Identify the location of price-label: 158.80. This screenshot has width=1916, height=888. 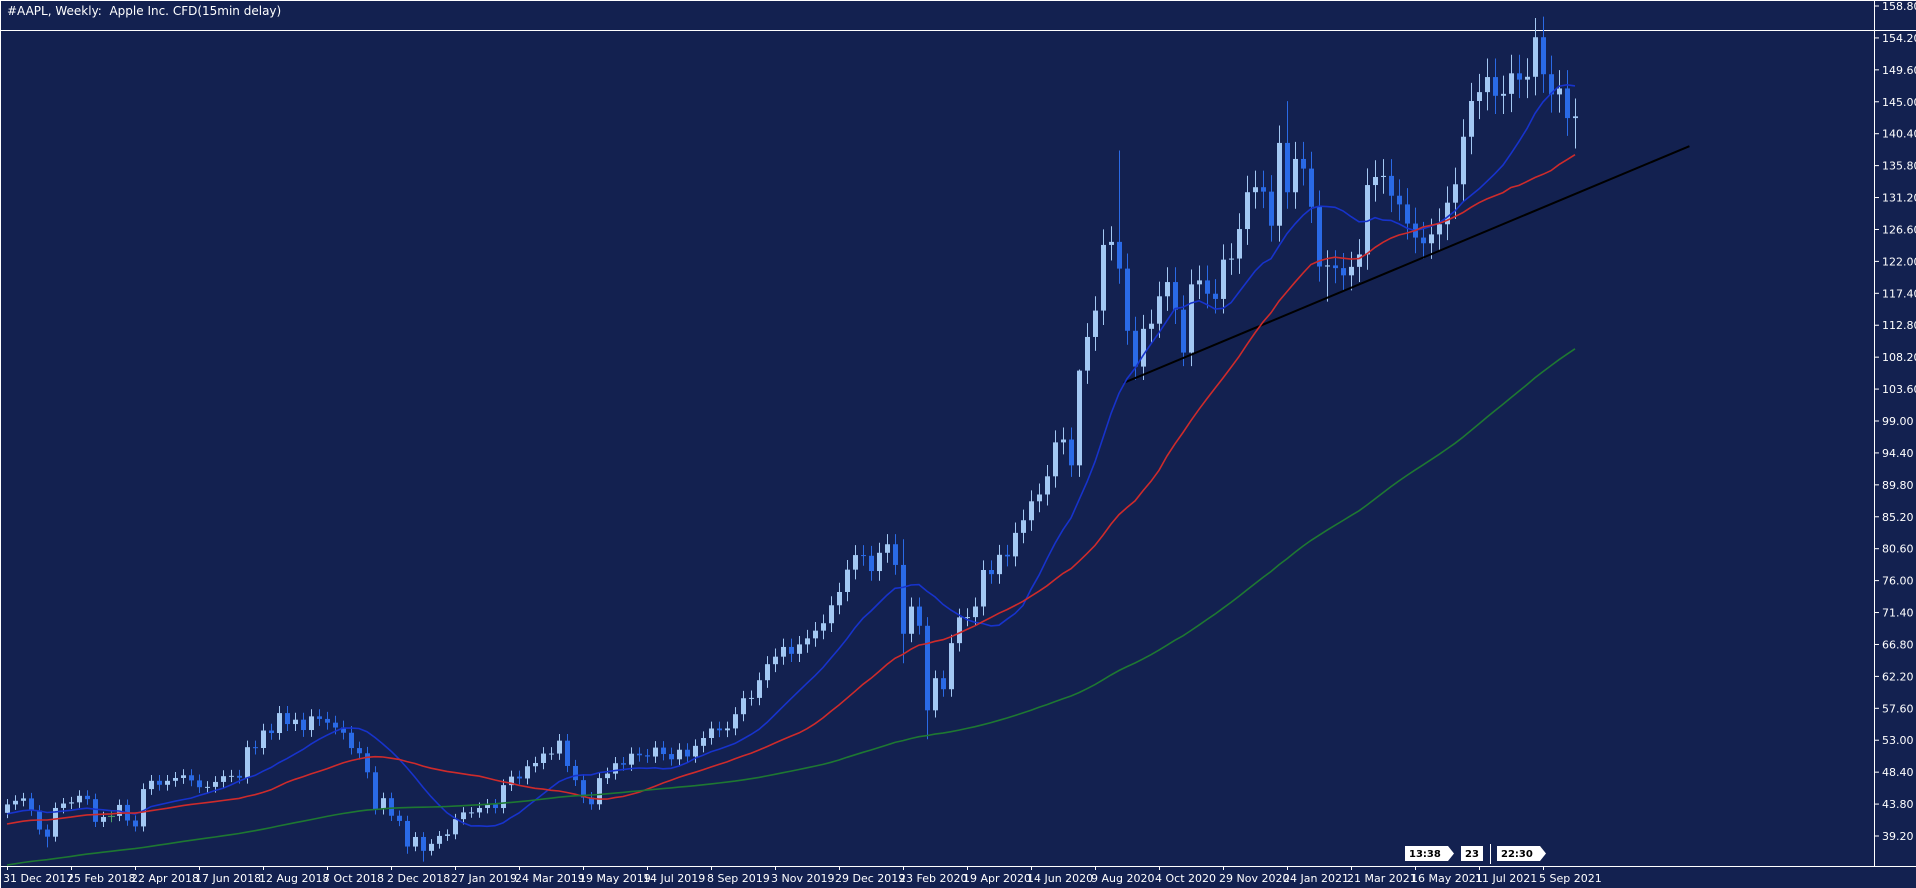
(1899, 7).